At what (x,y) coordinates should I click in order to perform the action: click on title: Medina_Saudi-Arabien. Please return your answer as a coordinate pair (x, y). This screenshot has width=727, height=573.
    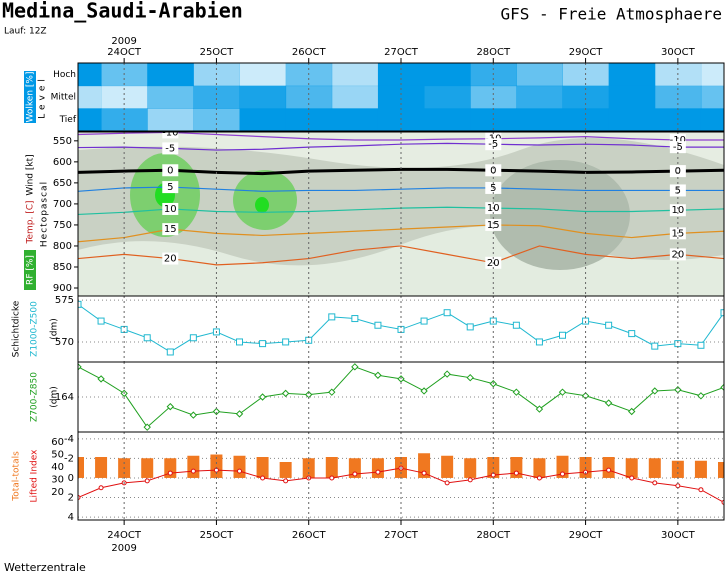
    Looking at the image, I should click on (122, 11).